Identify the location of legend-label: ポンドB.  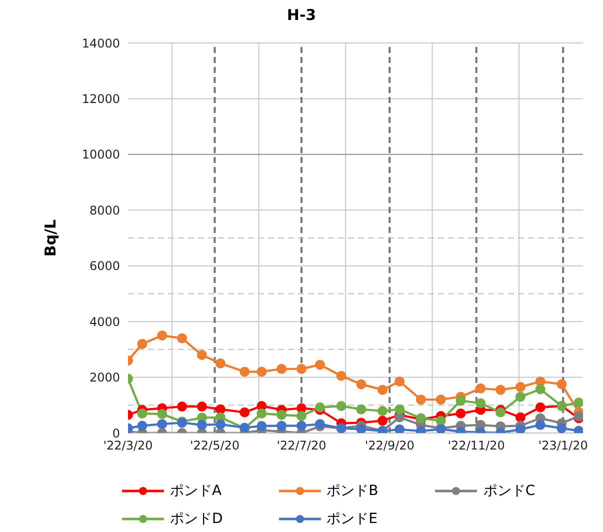
(352, 491).